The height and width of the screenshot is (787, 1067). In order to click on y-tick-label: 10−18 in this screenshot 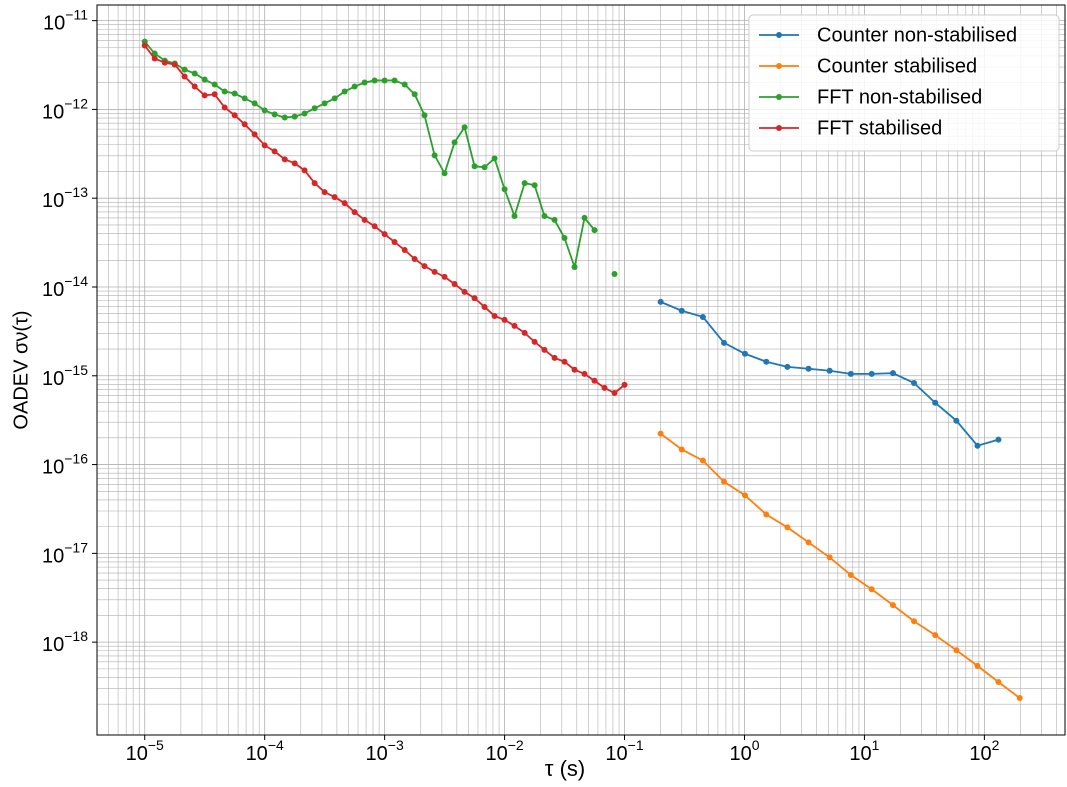, I will do `click(65, 642)`.